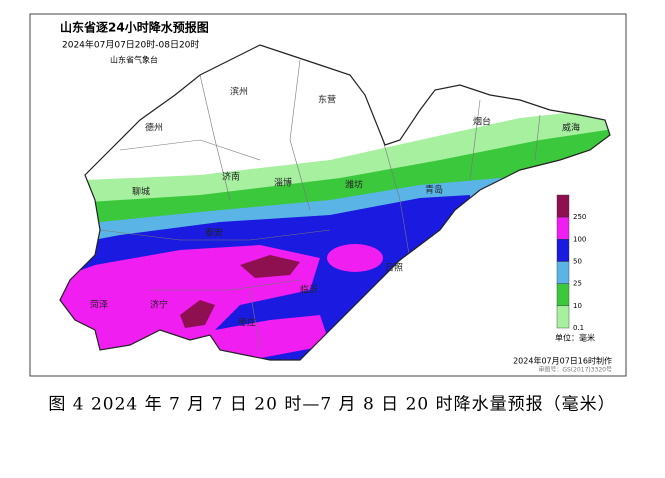  I want to click on city-label: 青岛, so click(434, 190).